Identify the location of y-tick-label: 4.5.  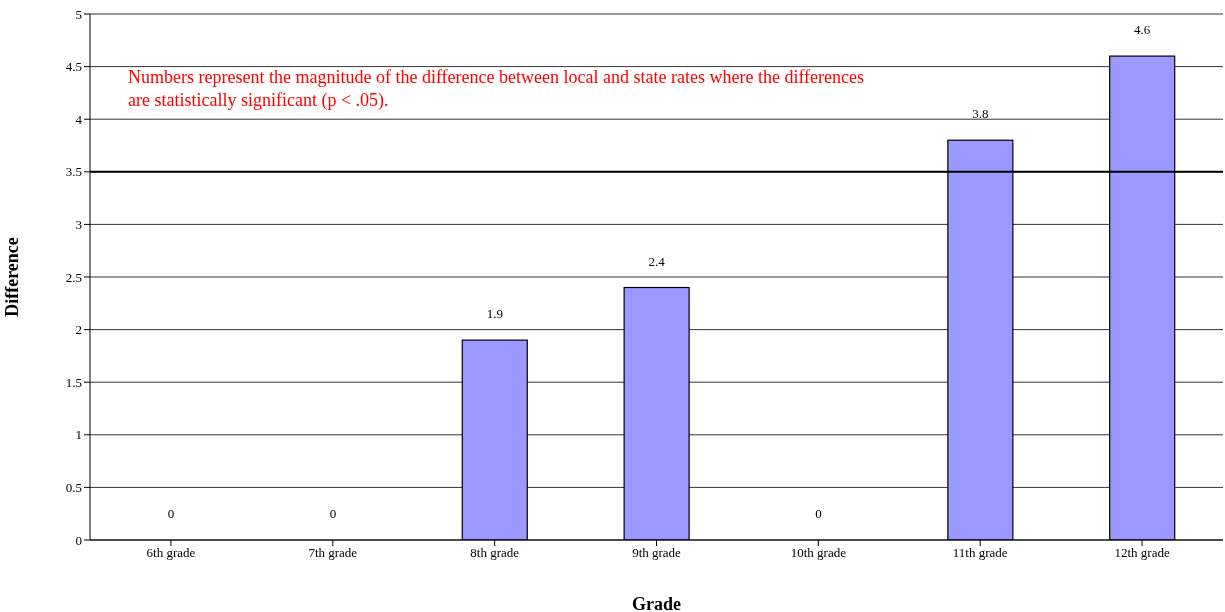
(73, 67).